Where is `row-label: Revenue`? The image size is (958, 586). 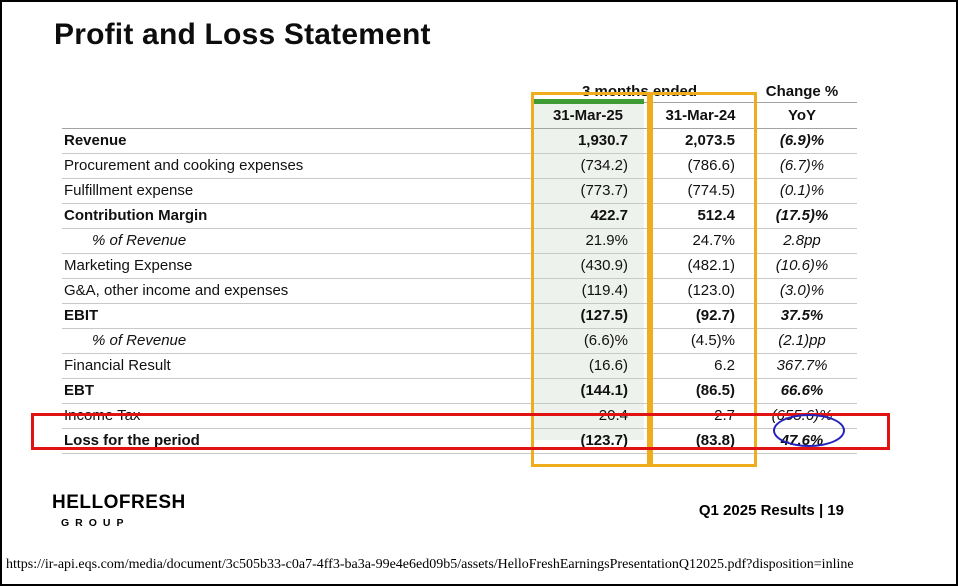 row-label: Revenue is located at coordinates (95, 140).